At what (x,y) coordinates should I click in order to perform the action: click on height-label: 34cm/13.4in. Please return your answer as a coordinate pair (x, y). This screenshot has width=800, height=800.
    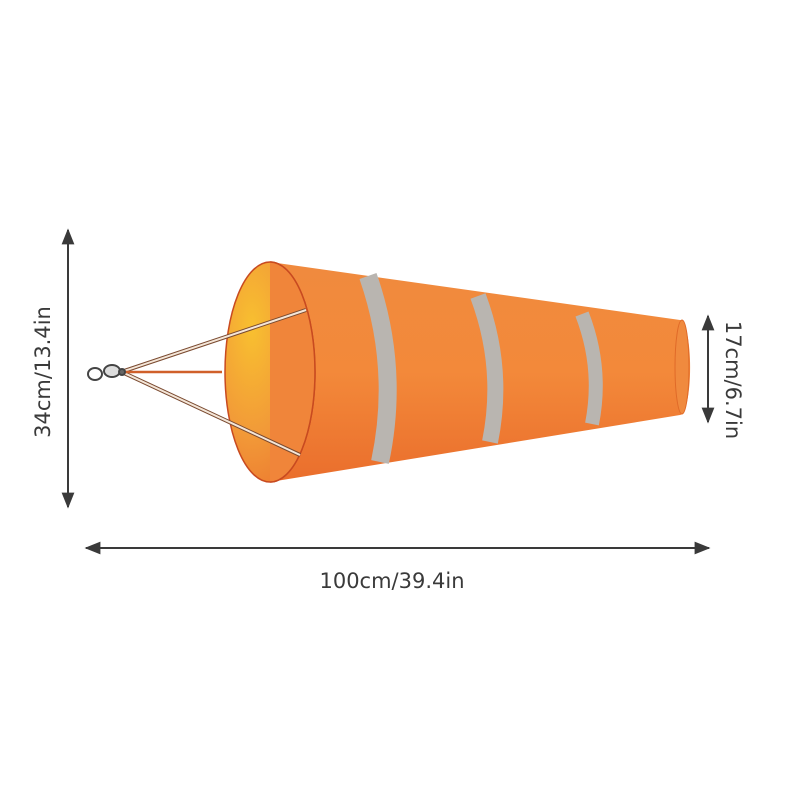
    Looking at the image, I should click on (43, 372).